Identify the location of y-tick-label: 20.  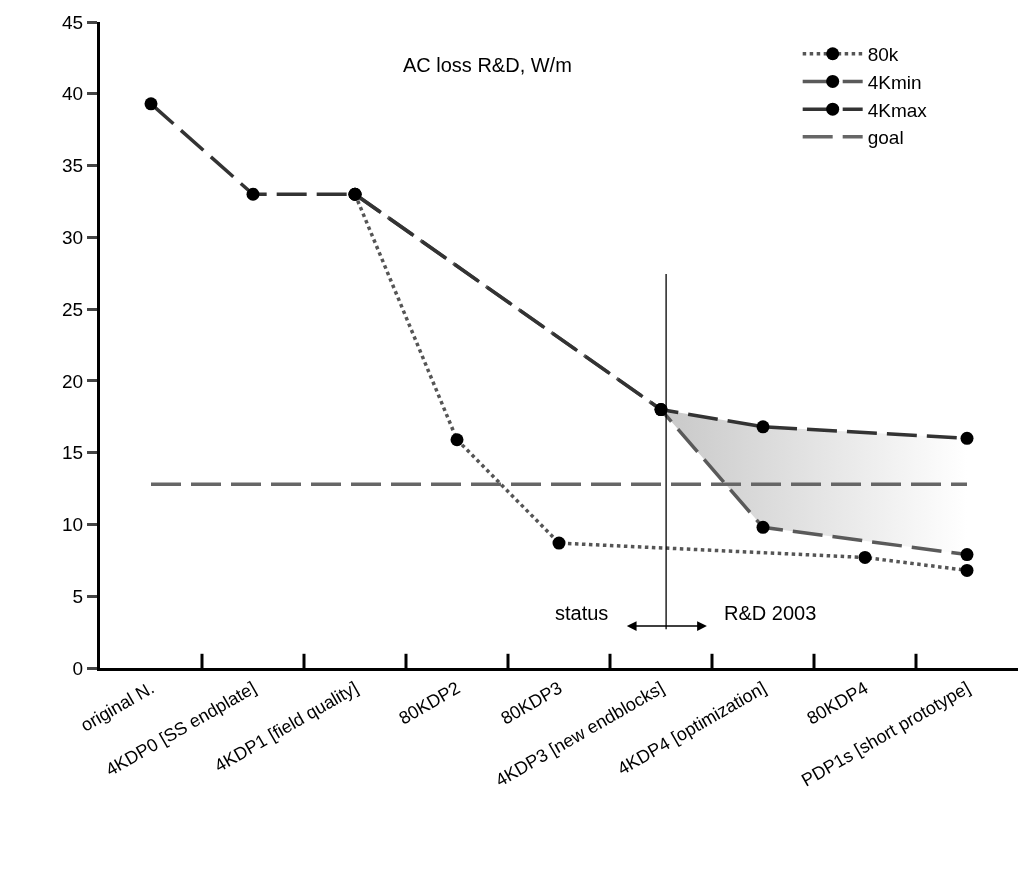
(73, 381).